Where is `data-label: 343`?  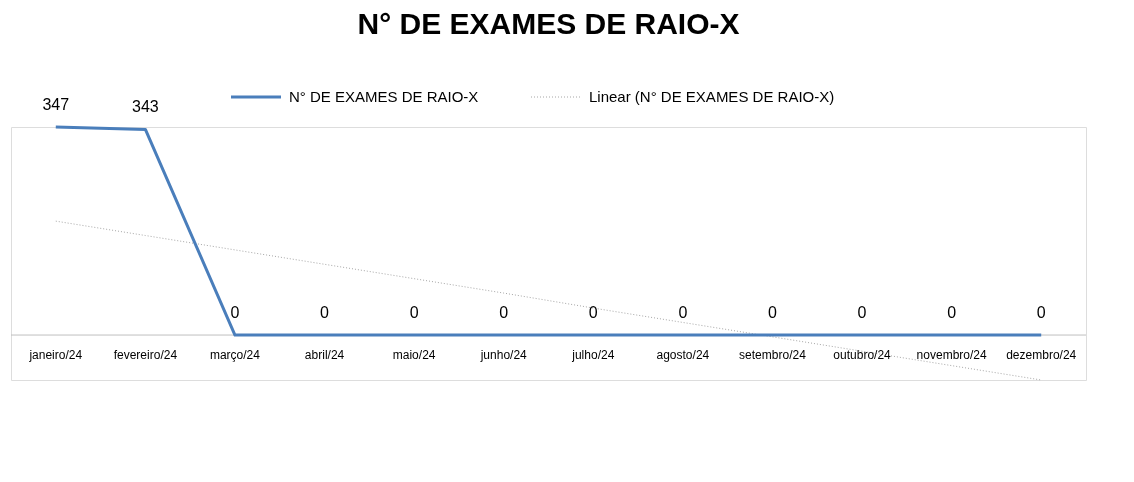
data-label: 343 is located at coordinates (145, 107).